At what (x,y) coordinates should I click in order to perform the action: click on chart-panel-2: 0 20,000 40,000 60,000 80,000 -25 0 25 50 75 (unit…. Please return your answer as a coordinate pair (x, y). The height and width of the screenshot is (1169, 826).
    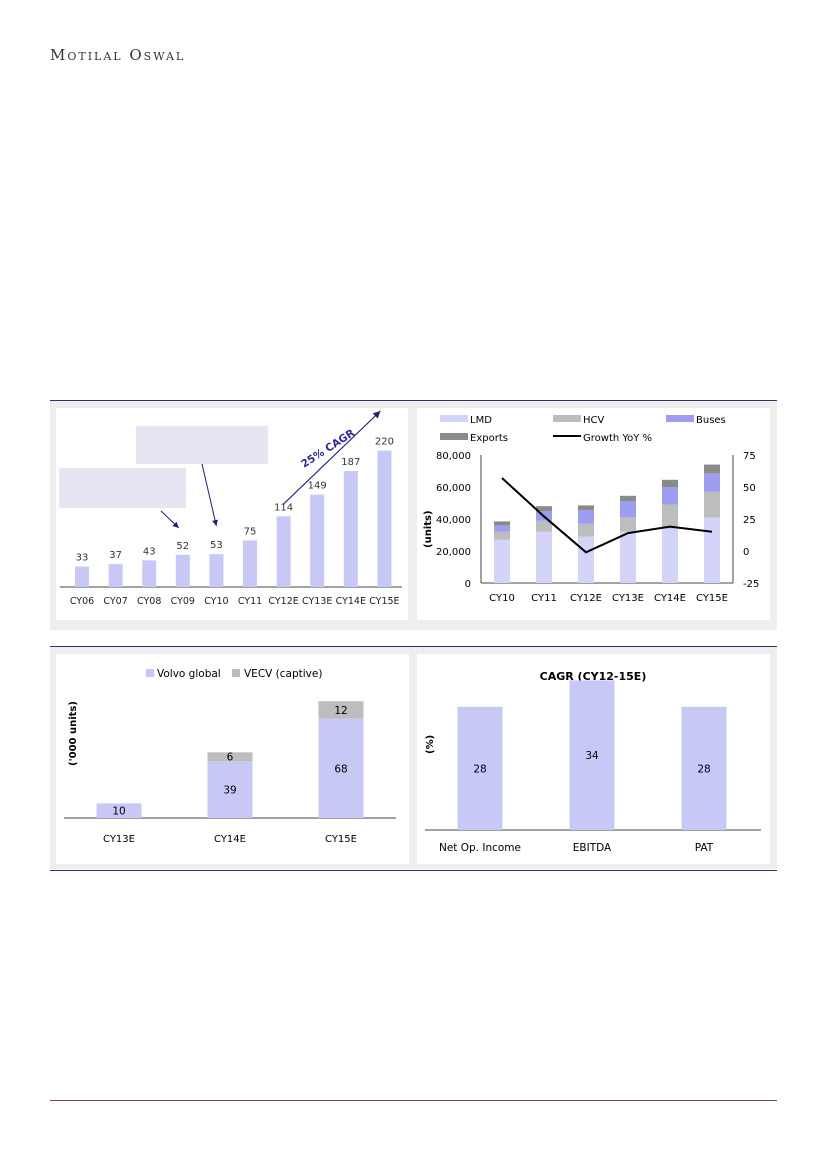
    Looking at the image, I should click on (593, 514).